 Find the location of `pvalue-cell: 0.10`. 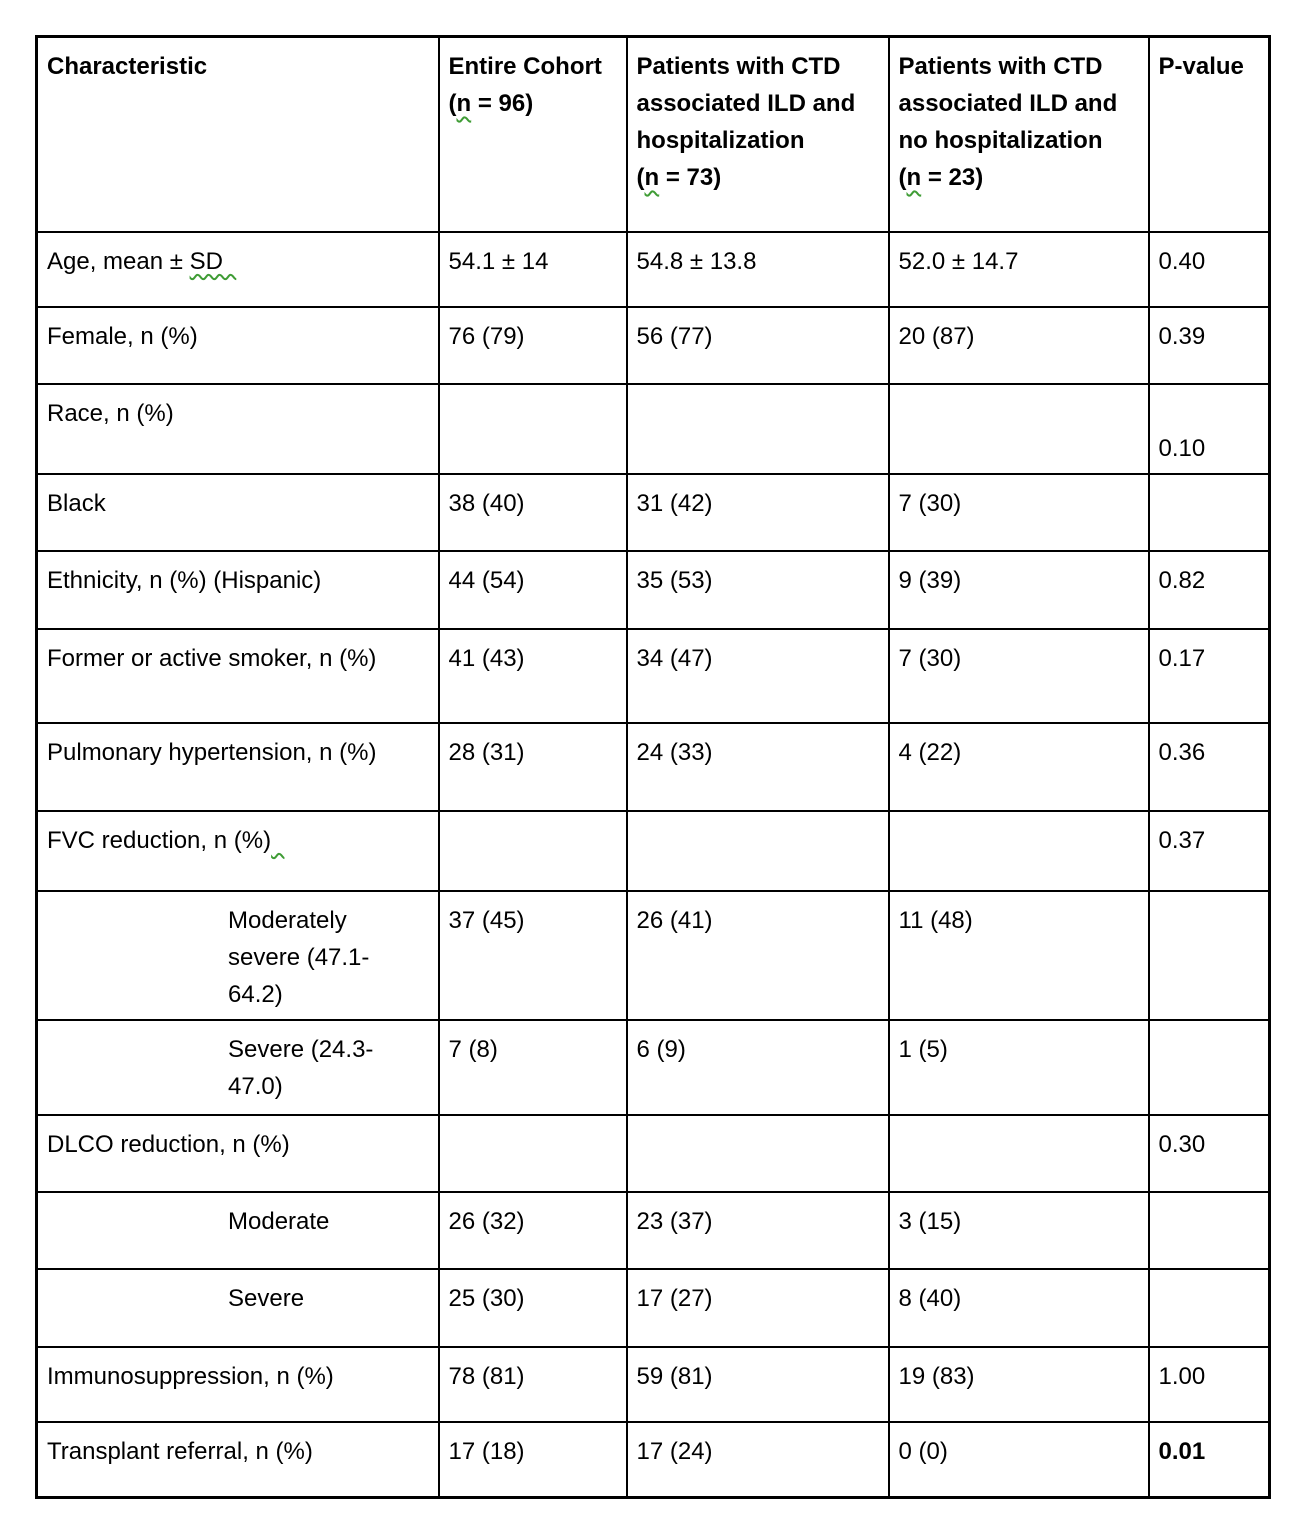

pvalue-cell: 0.10 is located at coordinates (1209, 428).